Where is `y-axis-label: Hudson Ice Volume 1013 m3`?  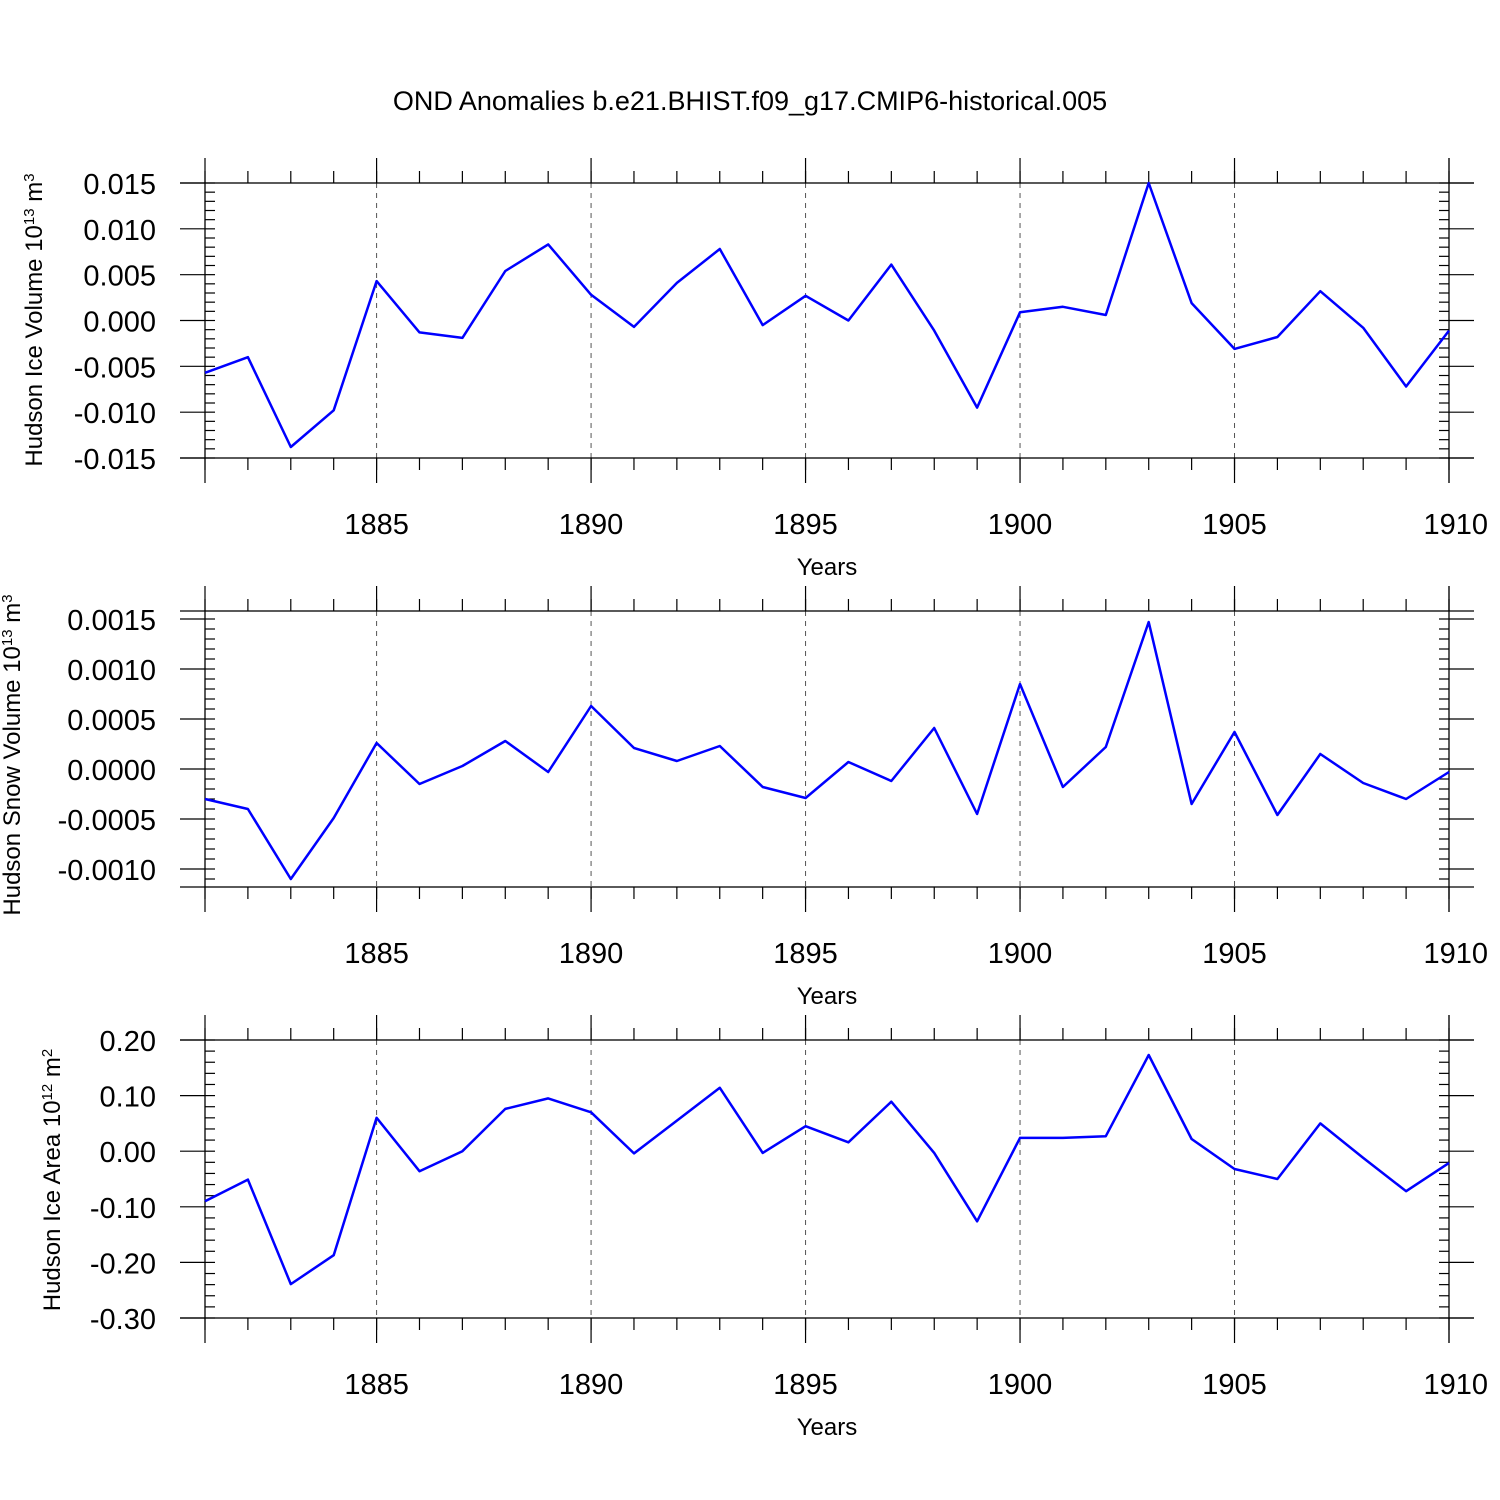
y-axis-label: Hudson Ice Volume 1013 m3 is located at coordinates (35, 319).